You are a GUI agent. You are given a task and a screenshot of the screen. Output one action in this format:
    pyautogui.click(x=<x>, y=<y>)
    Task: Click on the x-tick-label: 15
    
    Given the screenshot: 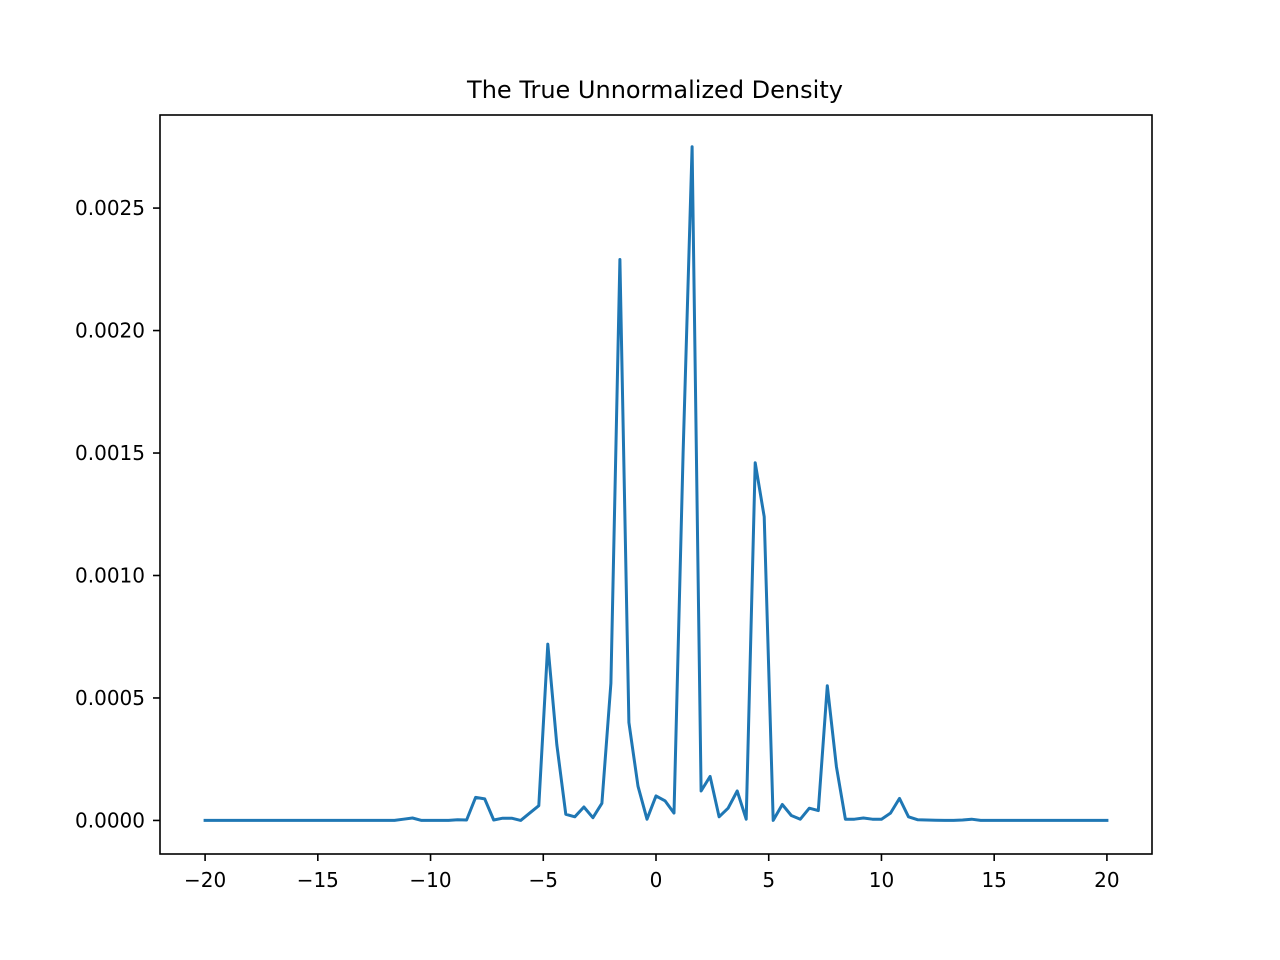 What is the action you would take?
    pyautogui.click(x=993, y=880)
    